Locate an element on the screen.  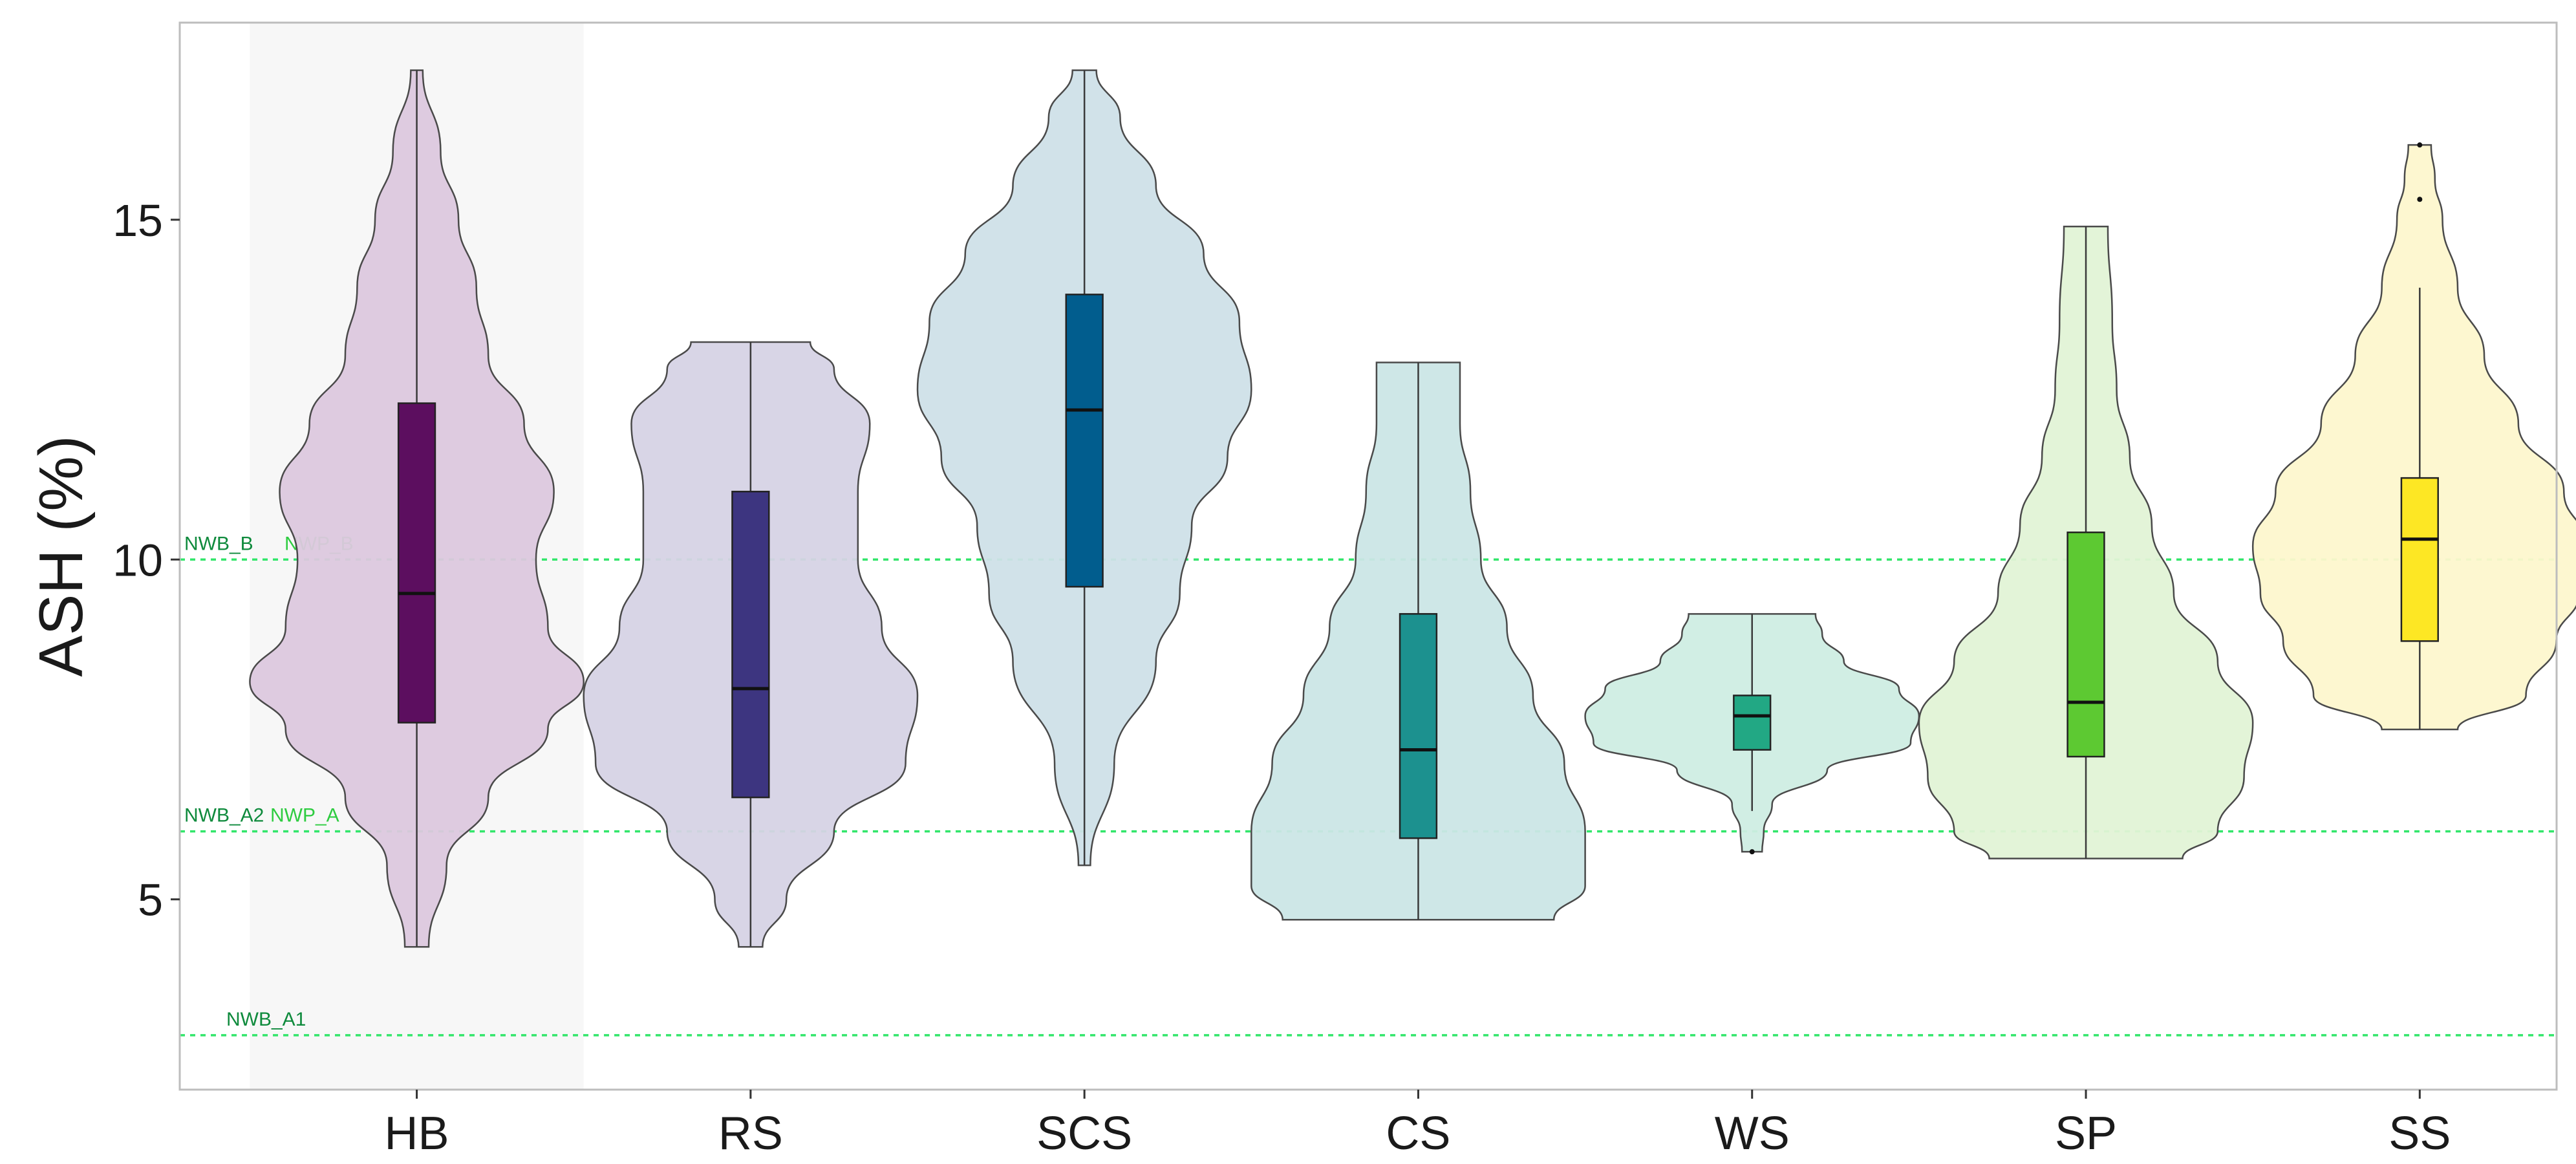
violin-group-rs is located at coordinates (751, 644).